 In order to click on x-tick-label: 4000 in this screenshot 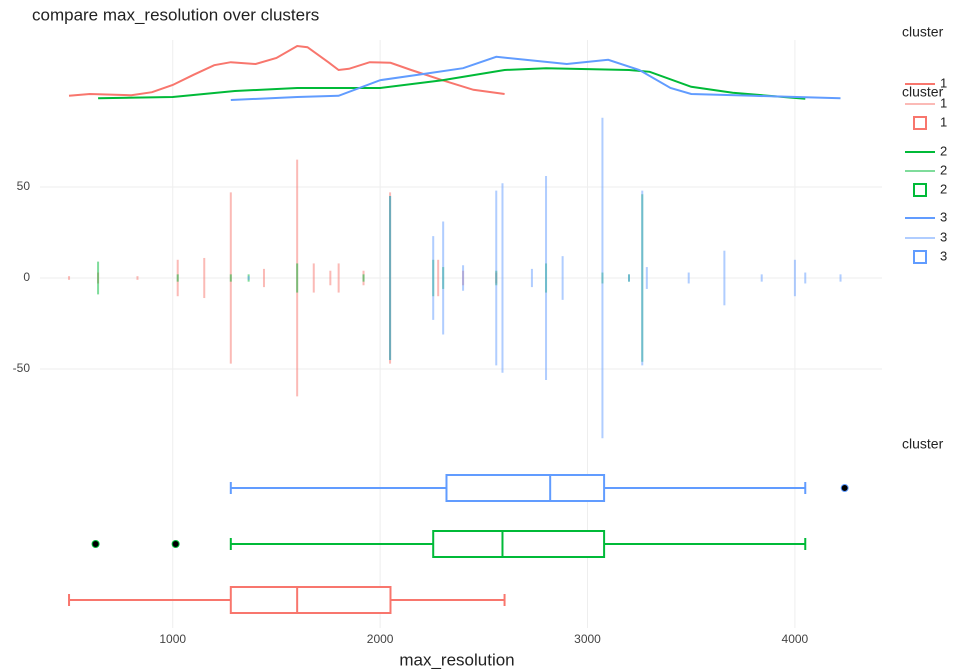, I will do `click(795, 639)`.